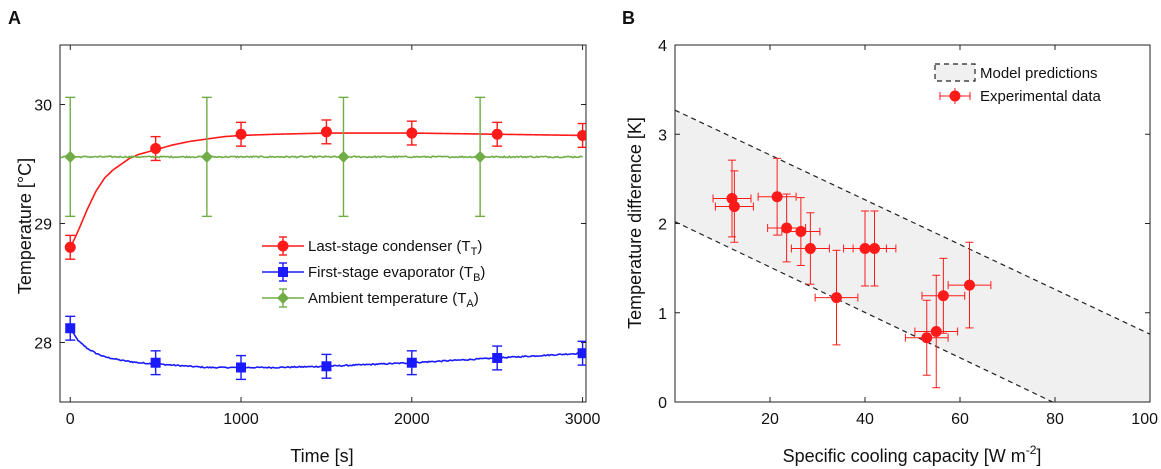  I want to click on panel-b-x-axis-label: Specific cooling capacity [W m-2], so click(912, 454).